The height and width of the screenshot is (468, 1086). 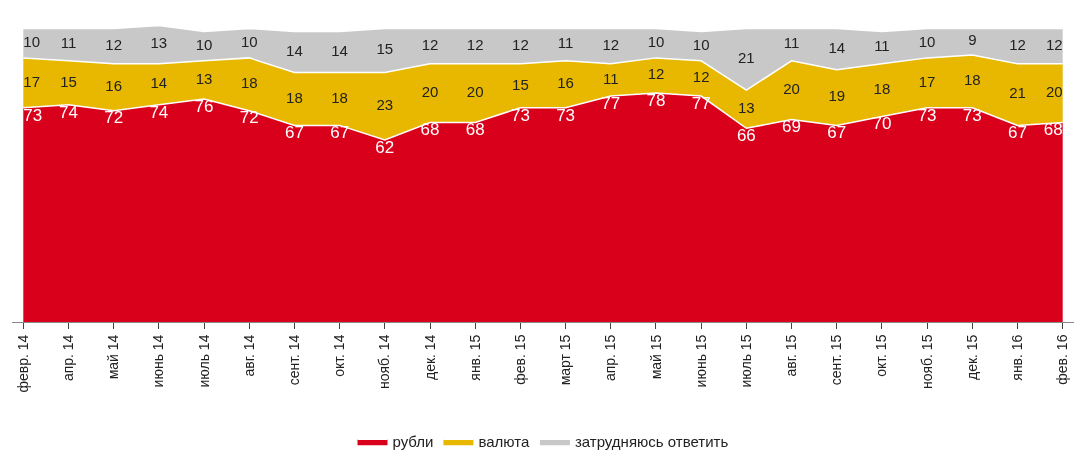 What do you see at coordinates (474, 357) in the screenshot?
I see `x-tick-label: янв. 15` at bounding box center [474, 357].